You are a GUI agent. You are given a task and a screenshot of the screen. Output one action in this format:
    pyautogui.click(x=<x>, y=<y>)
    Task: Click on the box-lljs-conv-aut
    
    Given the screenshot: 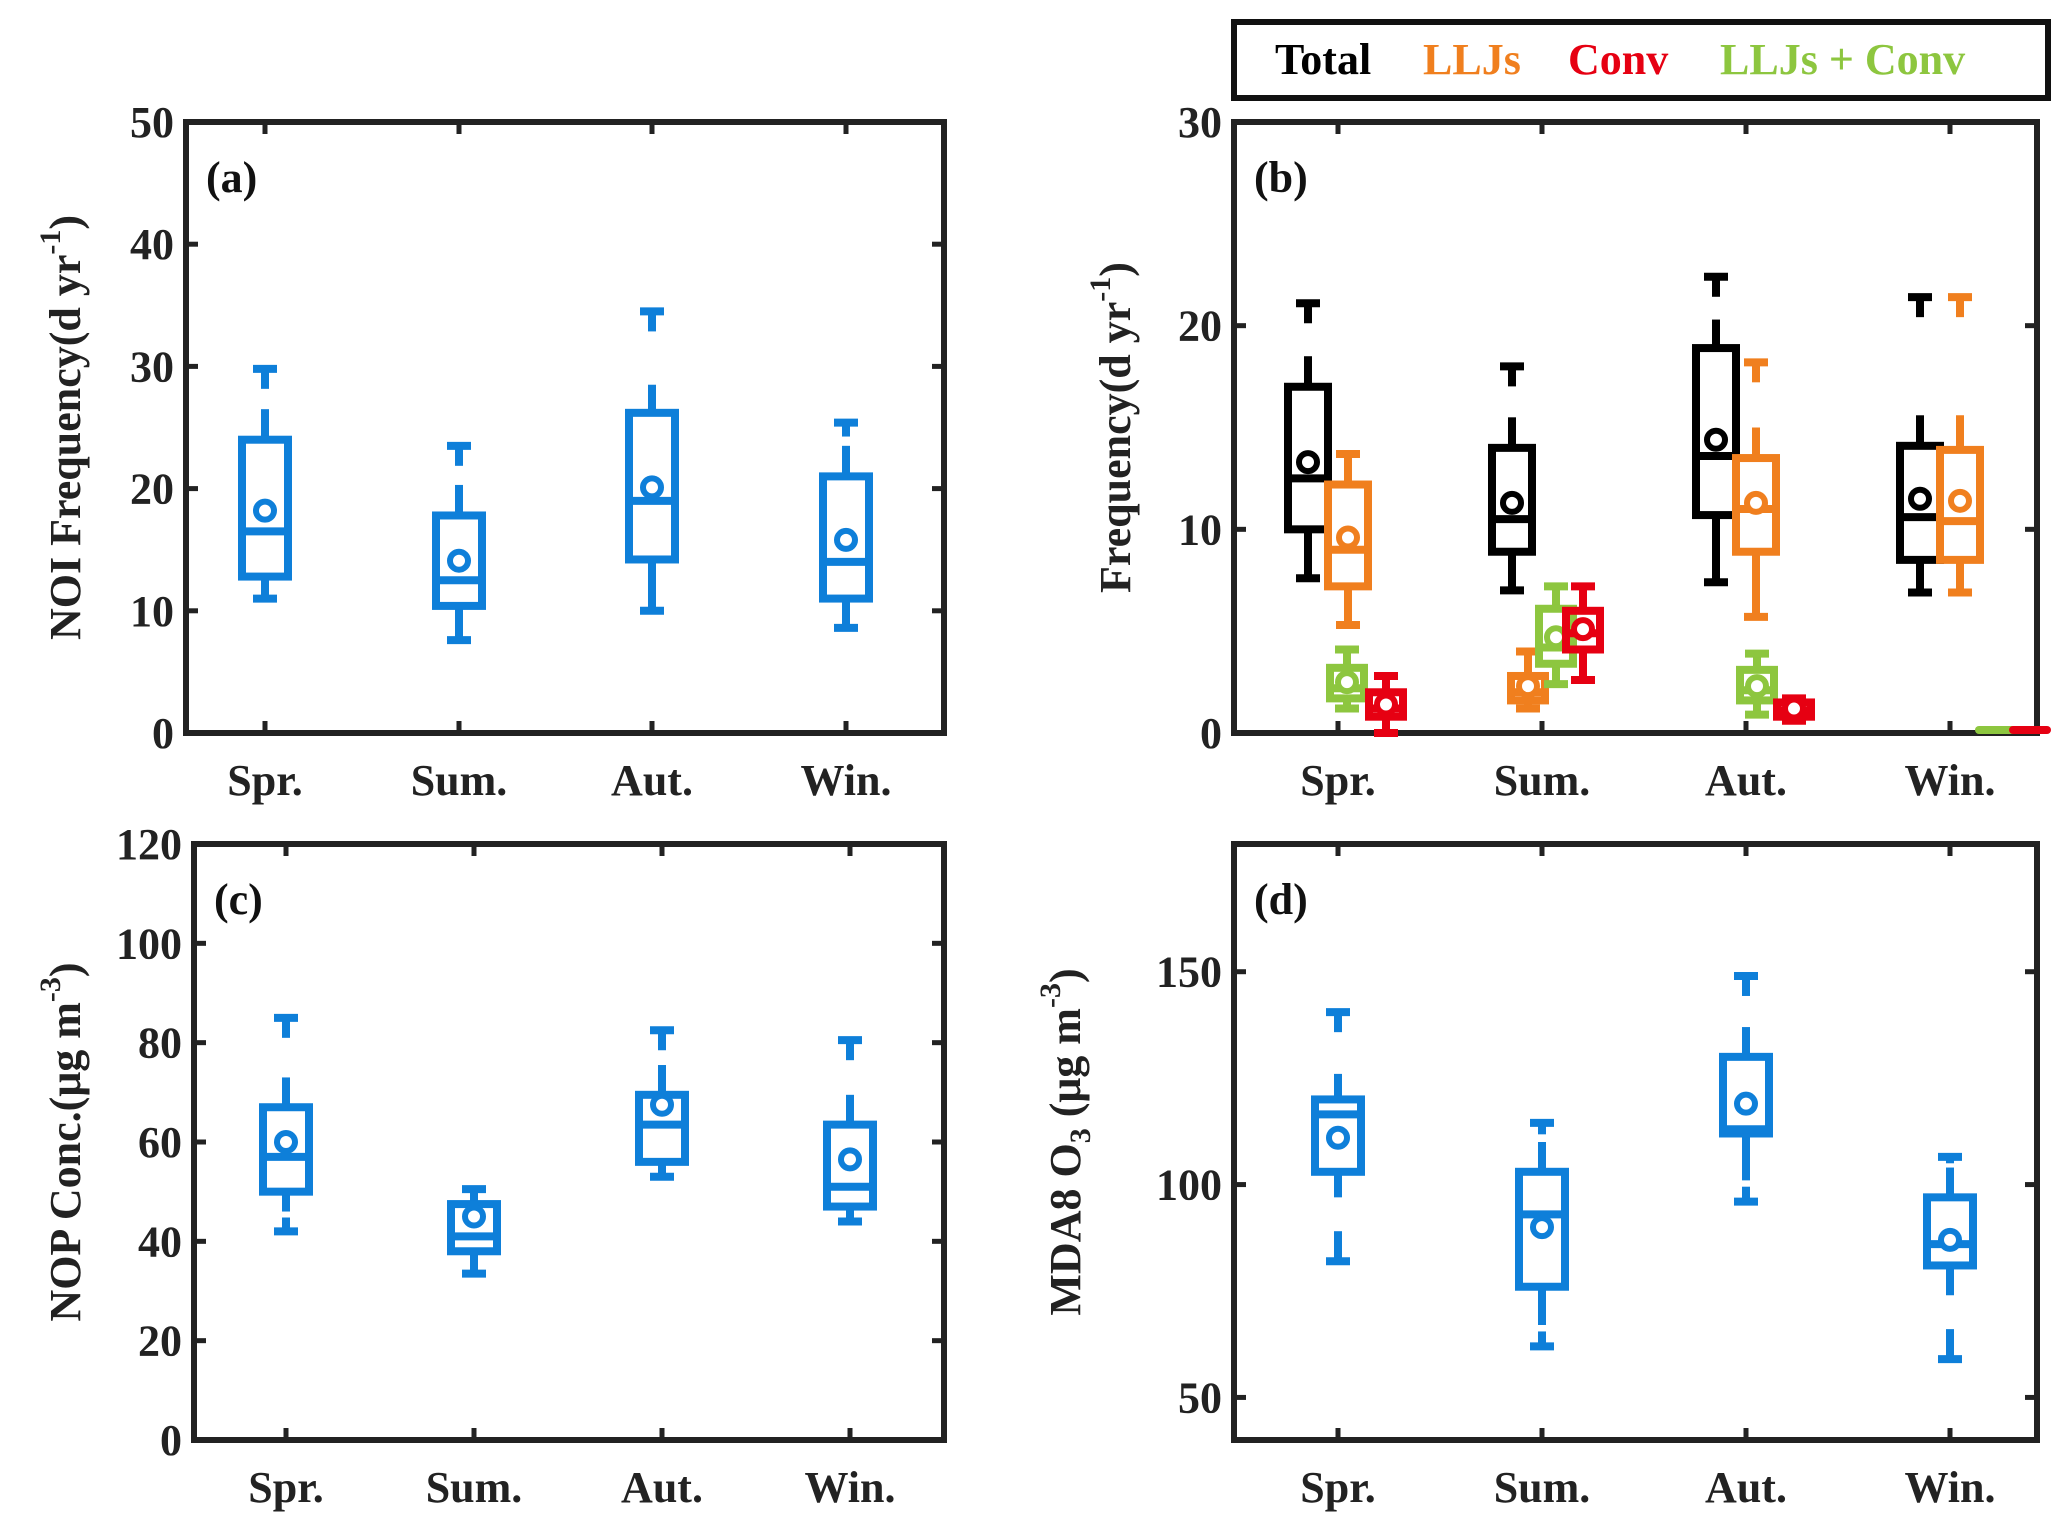 What is the action you would take?
    pyautogui.click(x=1757, y=684)
    